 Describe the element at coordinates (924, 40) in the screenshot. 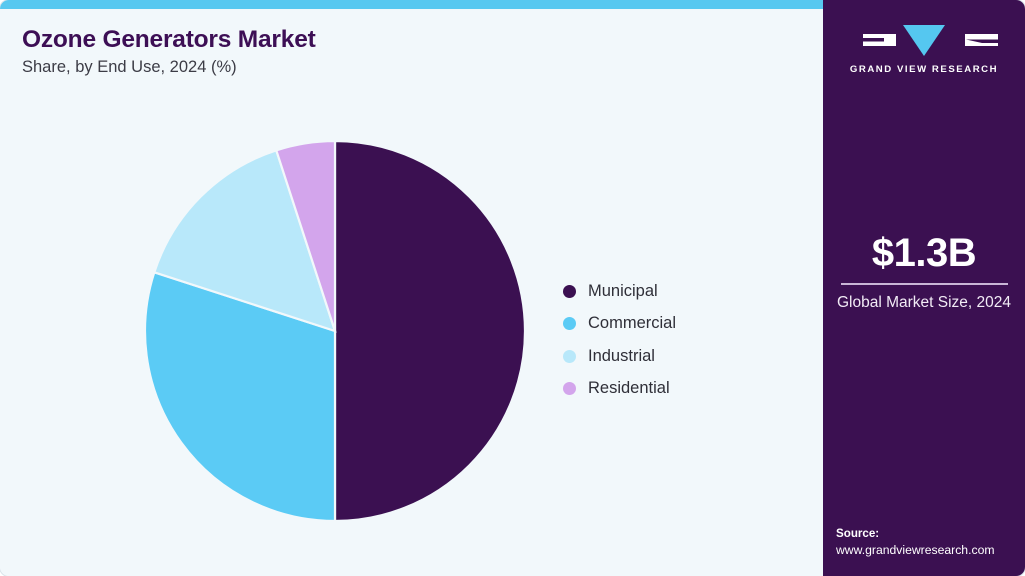

I see `gvr-logo-icon` at that location.